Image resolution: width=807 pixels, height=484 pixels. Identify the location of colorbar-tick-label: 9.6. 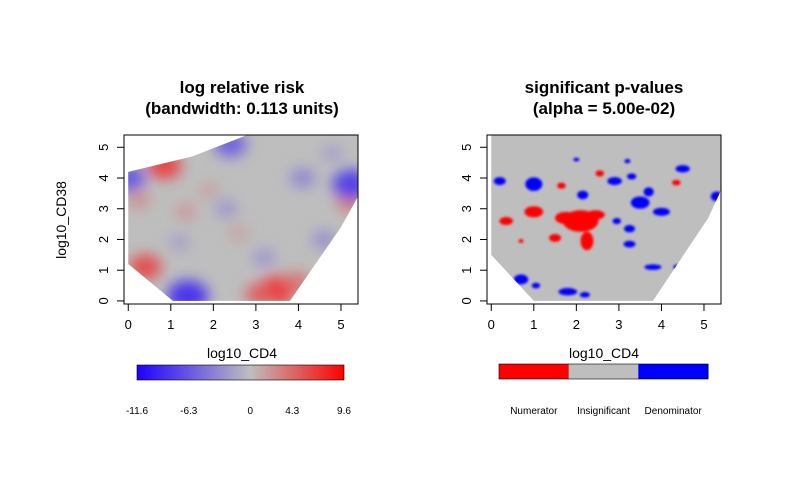
(344, 411).